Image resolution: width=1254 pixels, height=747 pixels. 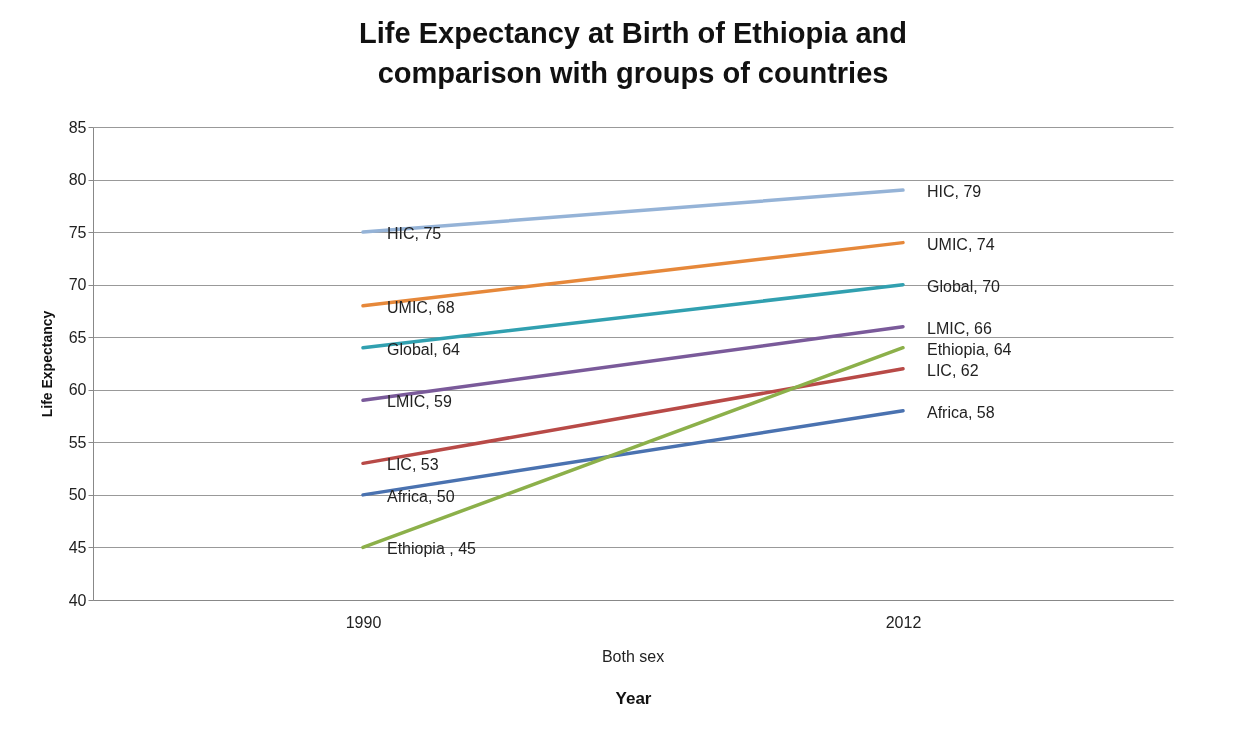 I want to click on data-label: Ethiopia, 64, so click(x=969, y=349).